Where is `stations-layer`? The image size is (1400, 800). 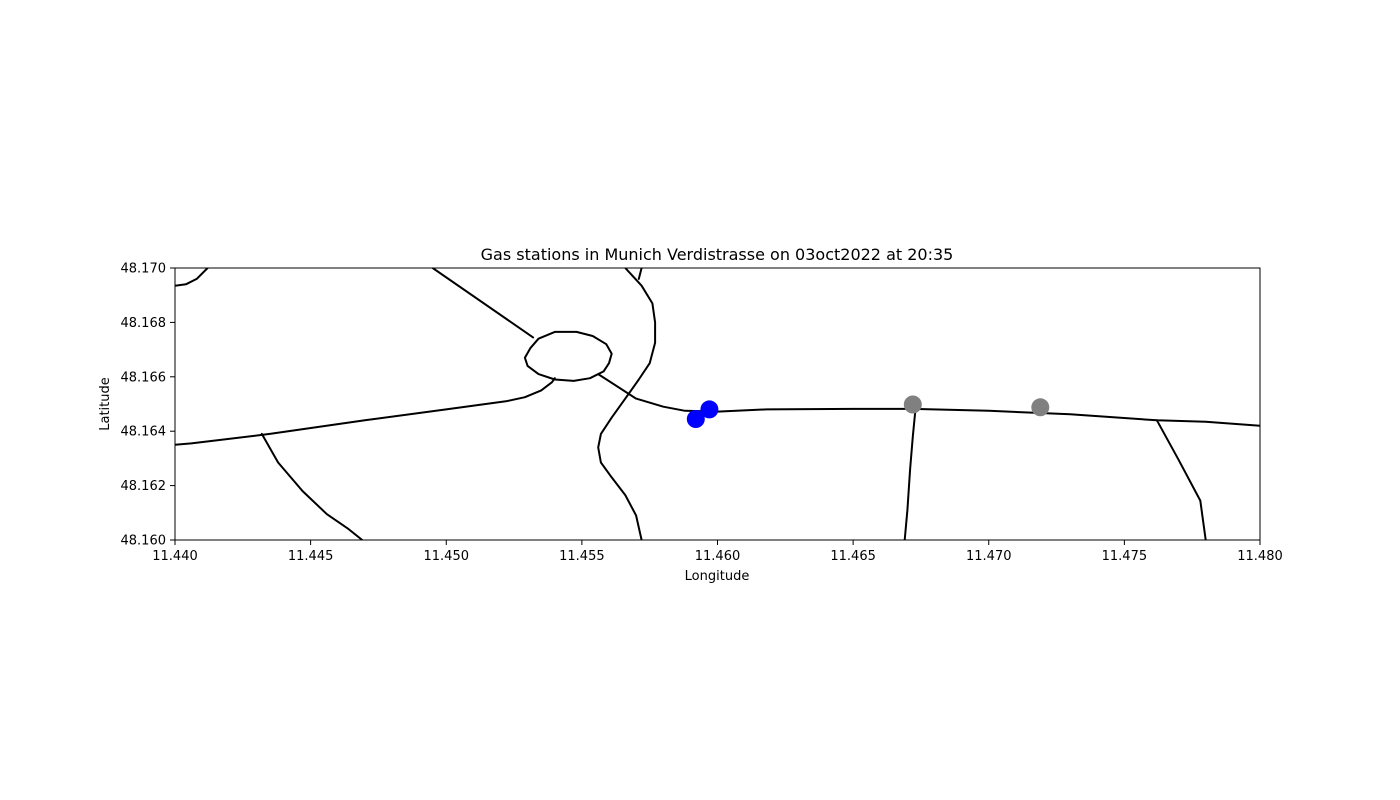
stations-layer is located at coordinates (868, 411).